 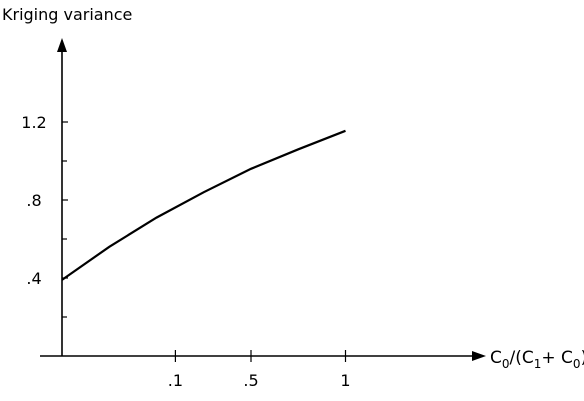 I want to click on y-axis-title: Kriging variance, so click(x=67, y=14).